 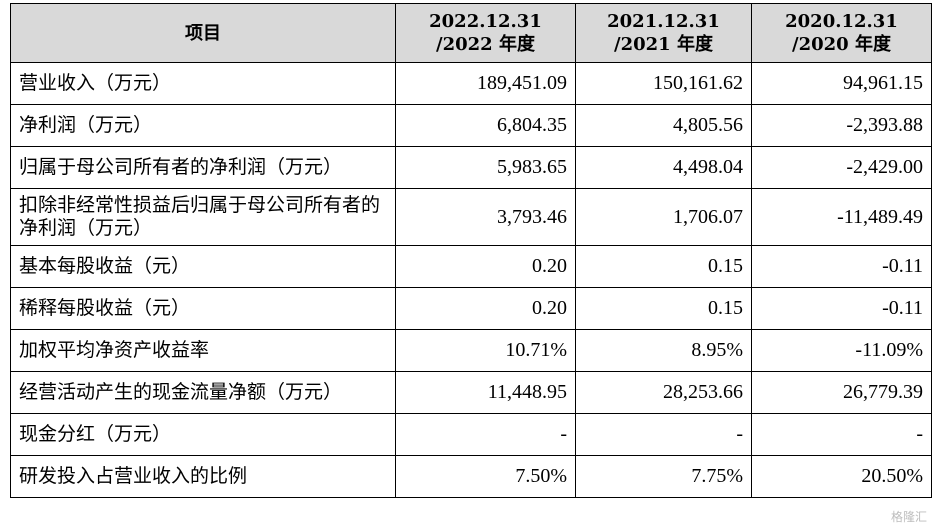 What do you see at coordinates (663, 21) in the screenshot?
I see `header-date: 2021.12.31` at bounding box center [663, 21].